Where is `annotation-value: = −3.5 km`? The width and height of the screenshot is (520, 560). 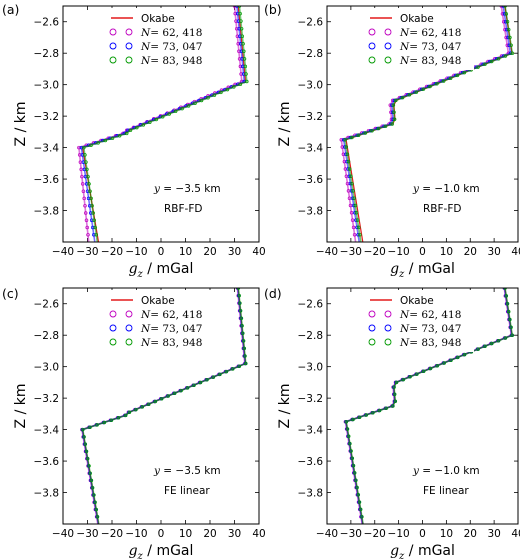 annotation-value: = −3.5 km is located at coordinates (190, 471).